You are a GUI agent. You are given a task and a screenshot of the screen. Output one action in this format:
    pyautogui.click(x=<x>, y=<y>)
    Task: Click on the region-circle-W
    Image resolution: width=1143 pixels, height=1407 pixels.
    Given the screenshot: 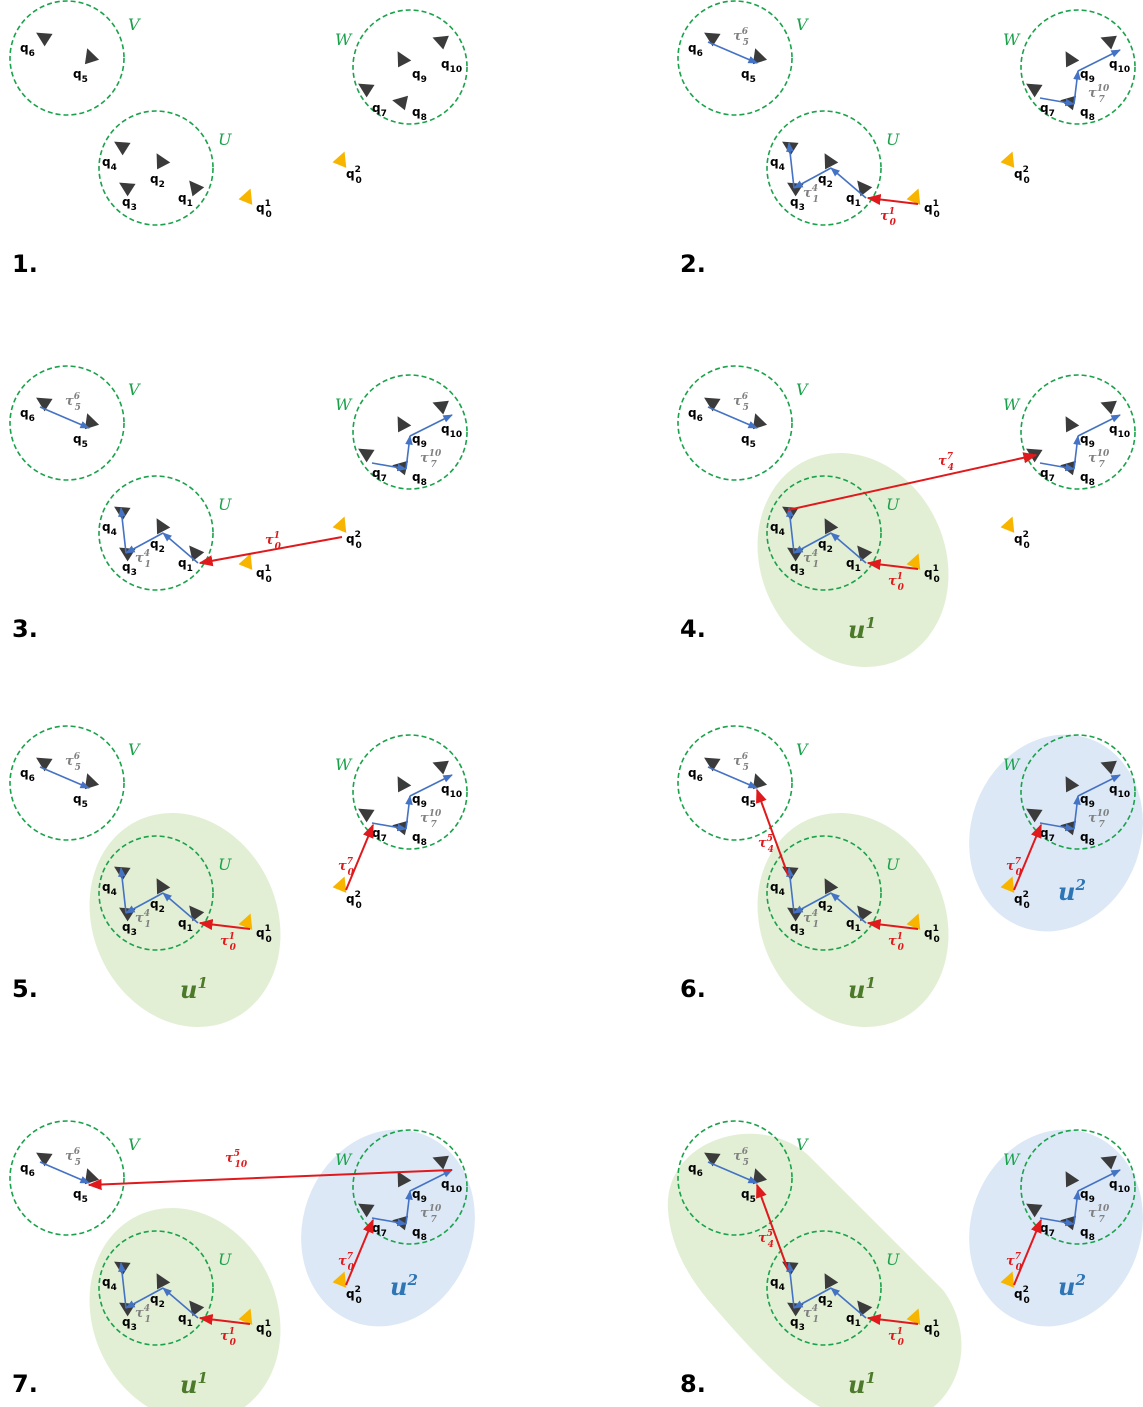 What is the action you would take?
    pyautogui.click(x=1078, y=67)
    